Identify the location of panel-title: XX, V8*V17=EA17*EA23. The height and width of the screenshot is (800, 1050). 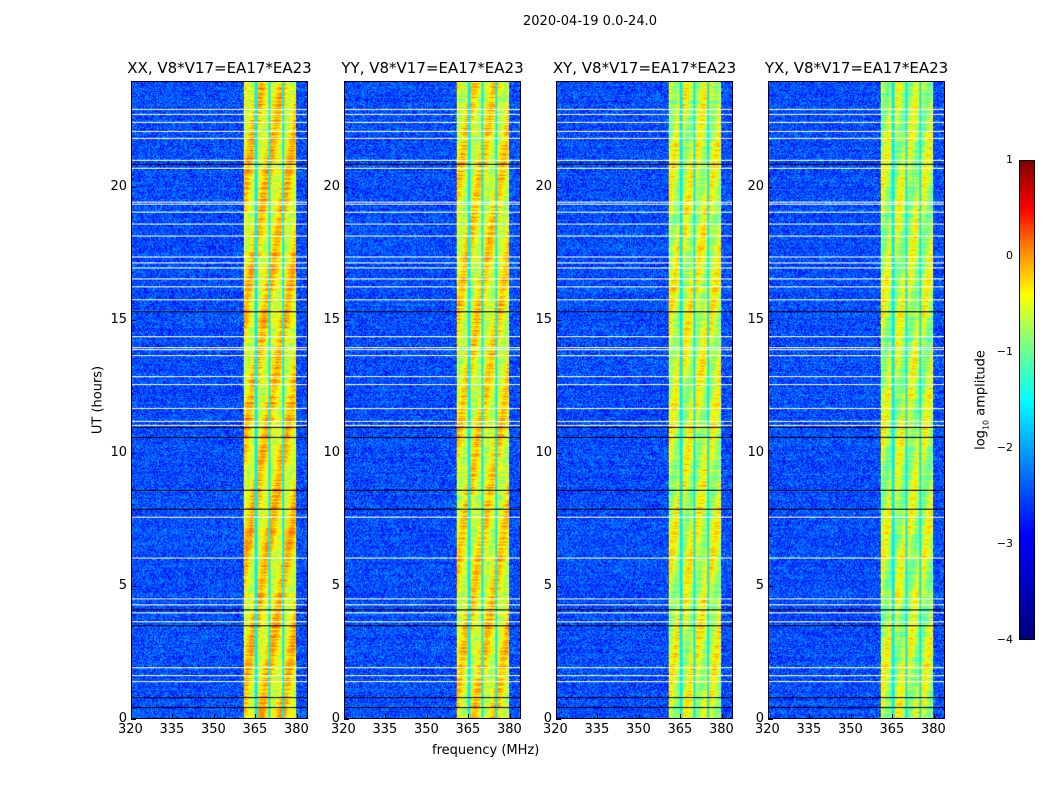
(219, 68).